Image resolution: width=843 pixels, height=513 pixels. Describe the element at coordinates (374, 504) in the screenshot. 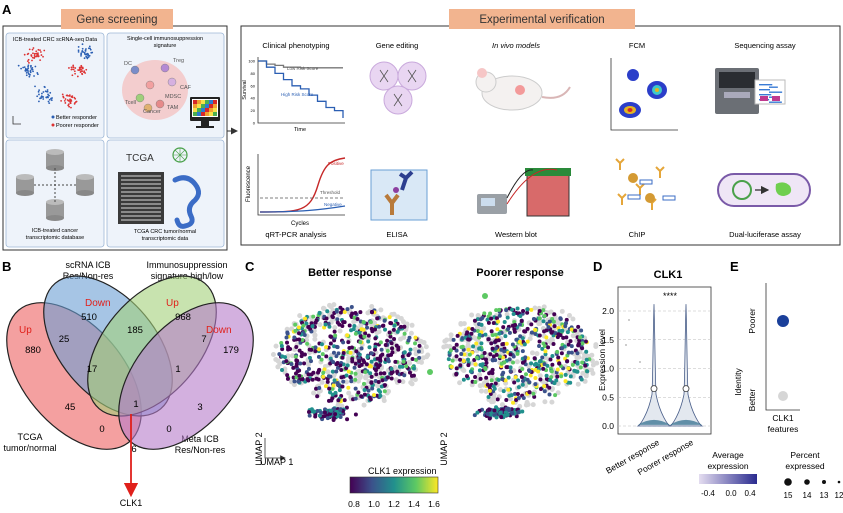

I see `colorbar-tick: 1.0` at that location.